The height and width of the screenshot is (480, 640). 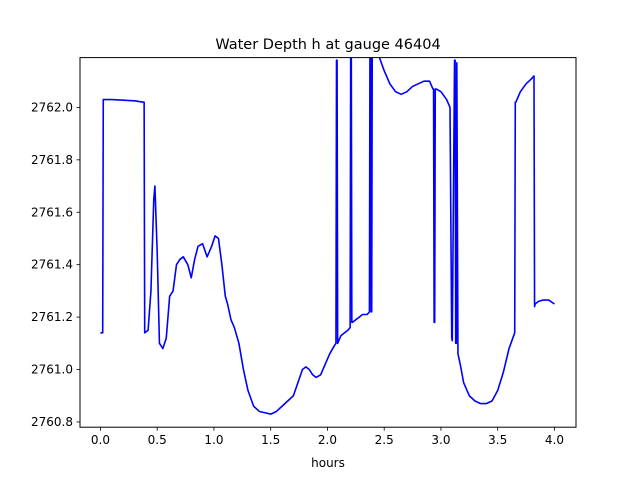 What do you see at coordinates (270, 440) in the screenshot?
I see `x-tick-label: 1.5` at bounding box center [270, 440].